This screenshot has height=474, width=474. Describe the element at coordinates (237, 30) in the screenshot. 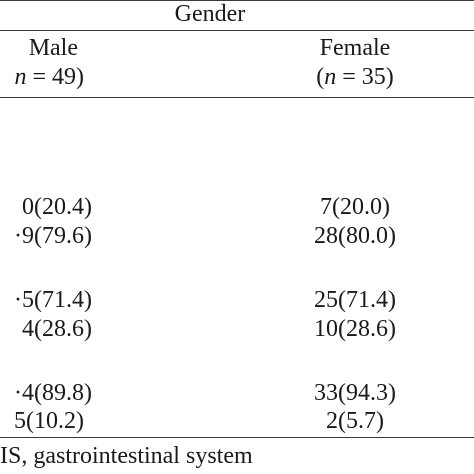

I see `group-header-rule` at that location.